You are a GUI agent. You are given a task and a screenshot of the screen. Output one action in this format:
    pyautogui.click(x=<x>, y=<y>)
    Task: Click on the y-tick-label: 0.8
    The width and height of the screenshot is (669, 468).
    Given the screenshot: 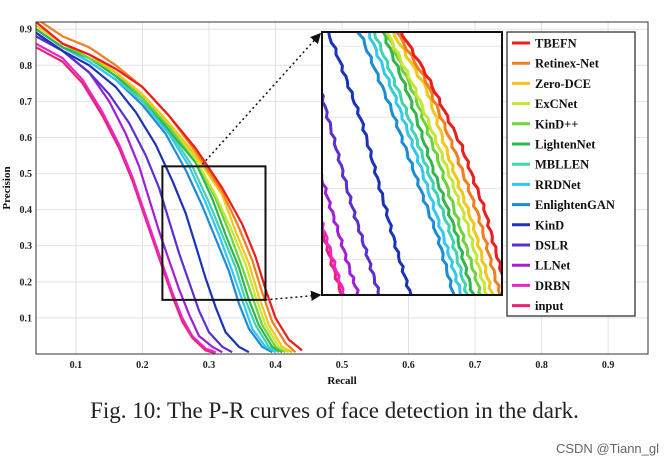 What is the action you would take?
    pyautogui.click(x=26, y=66)
    